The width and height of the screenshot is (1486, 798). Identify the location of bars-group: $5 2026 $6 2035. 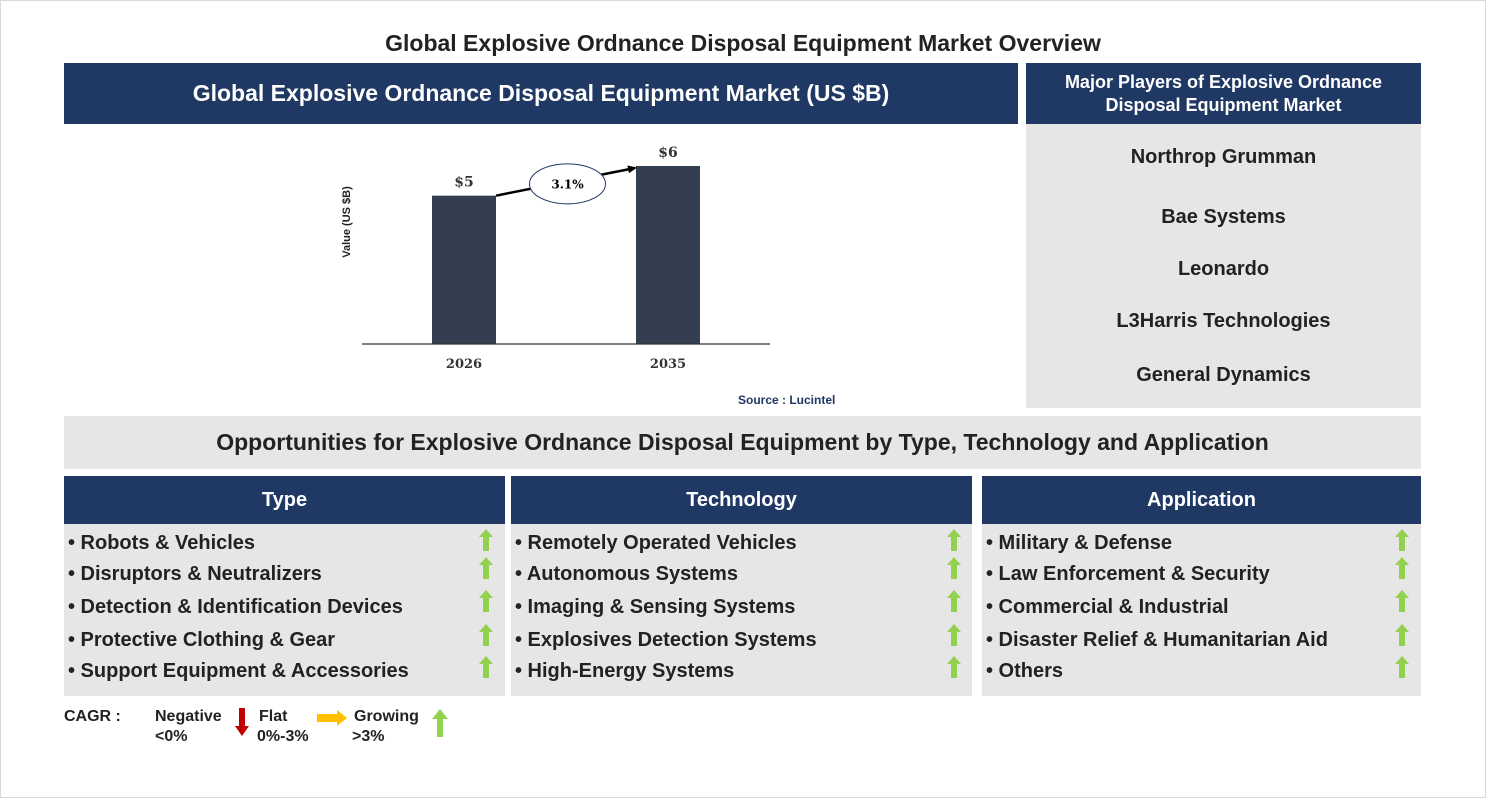
(566, 258).